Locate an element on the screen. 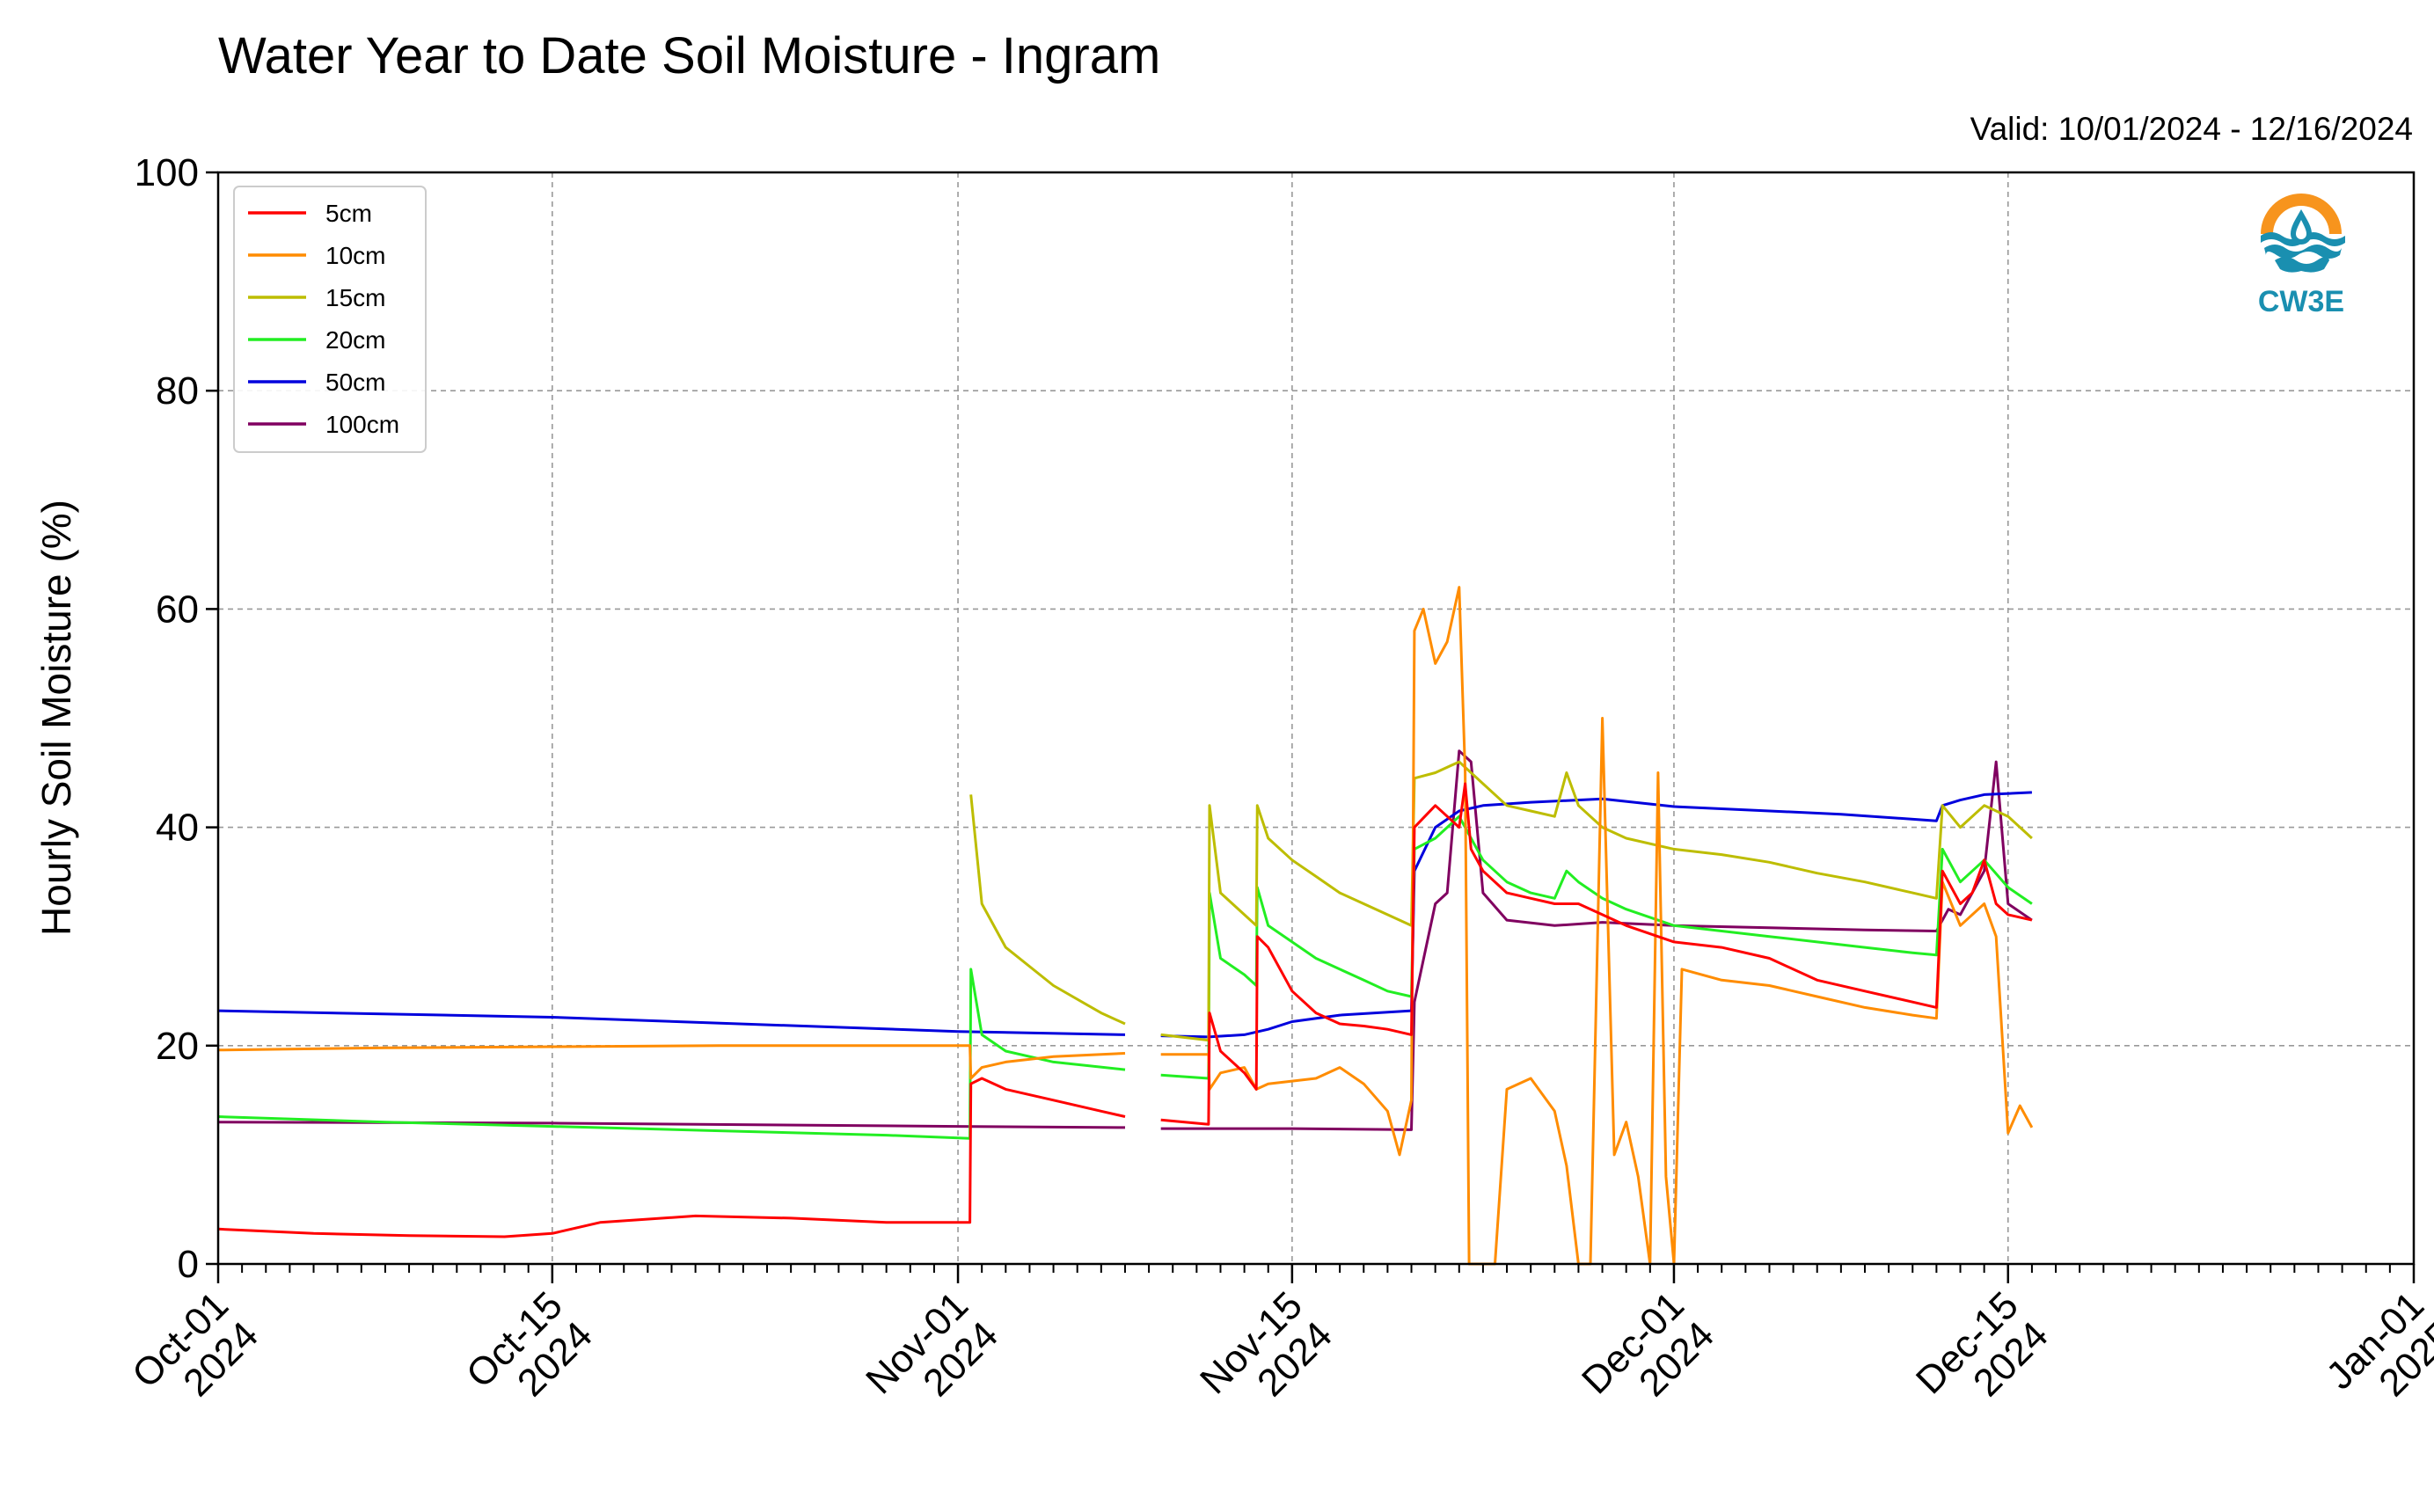 The width and height of the screenshot is (2434, 1512). legend-label-20cm: 20cm is located at coordinates (355, 340).